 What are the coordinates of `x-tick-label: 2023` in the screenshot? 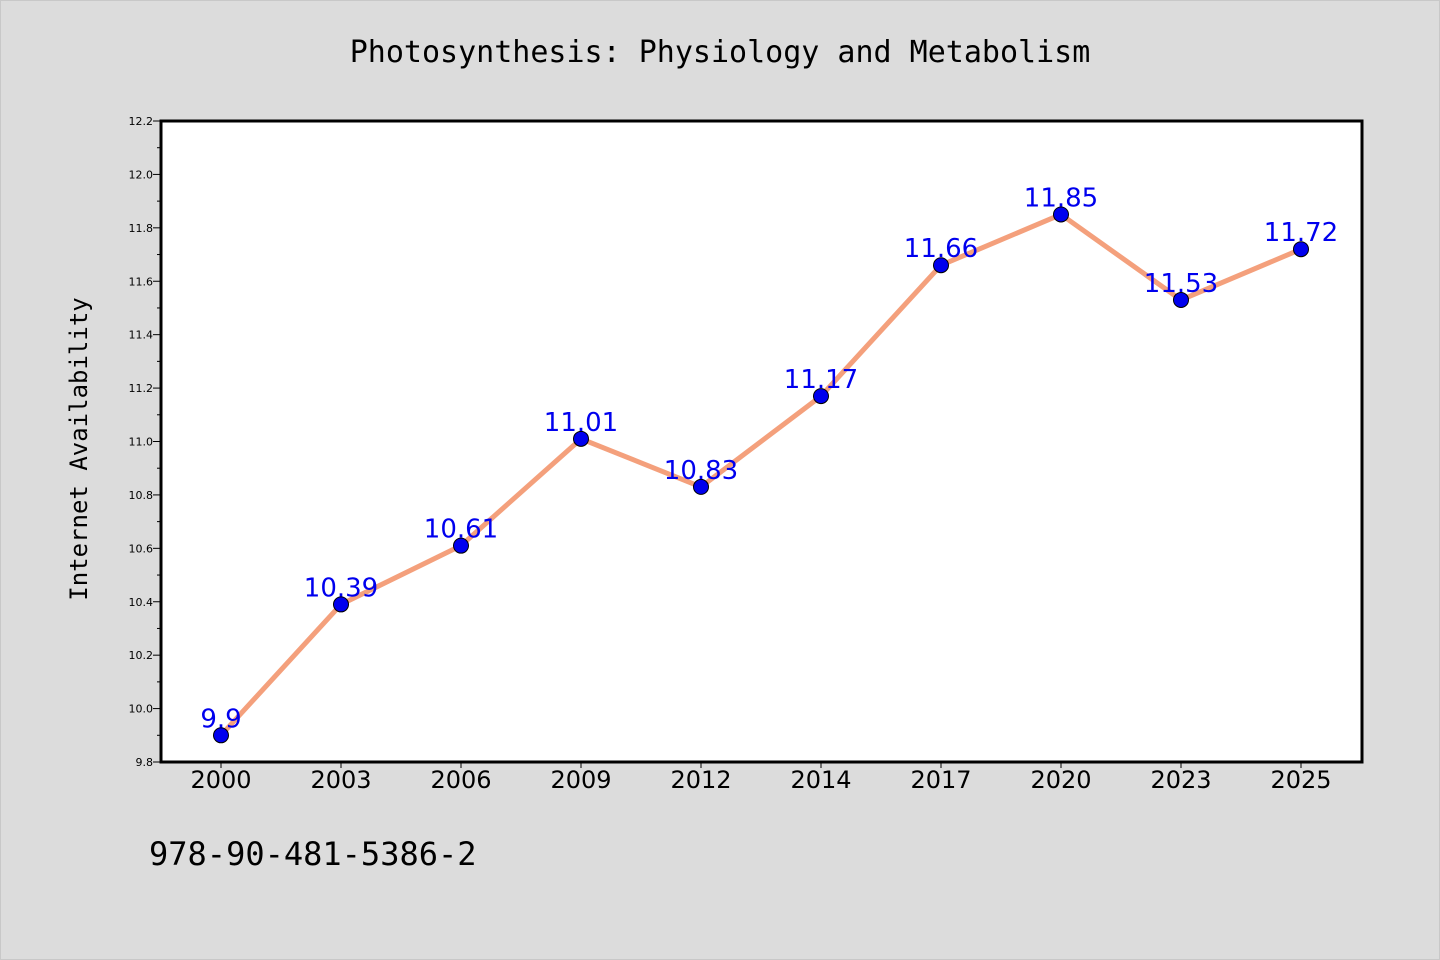 It's located at (1180, 780).